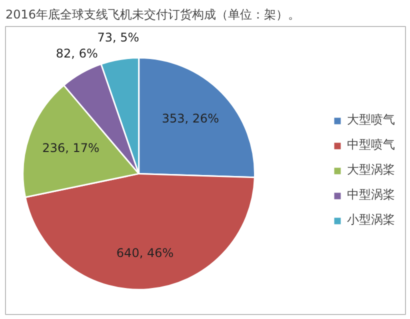 Image resolution: width=410 pixels, height=319 pixels. What do you see at coordinates (371, 120) in the screenshot?
I see `legend-label: 大型喷气` at bounding box center [371, 120].